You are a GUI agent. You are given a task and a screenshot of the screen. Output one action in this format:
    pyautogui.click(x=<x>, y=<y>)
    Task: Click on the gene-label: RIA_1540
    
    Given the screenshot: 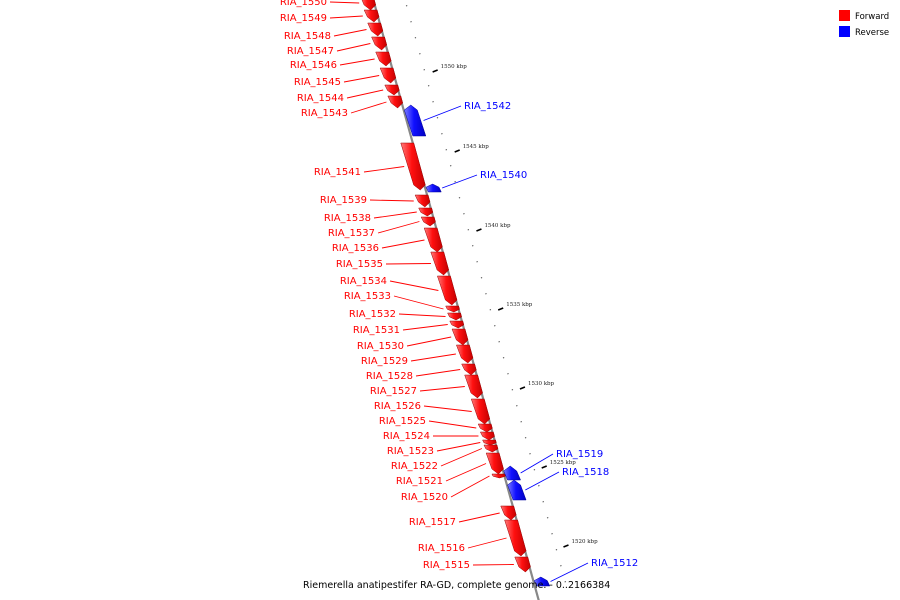 What is the action you would take?
    pyautogui.click(x=503, y=175)
    